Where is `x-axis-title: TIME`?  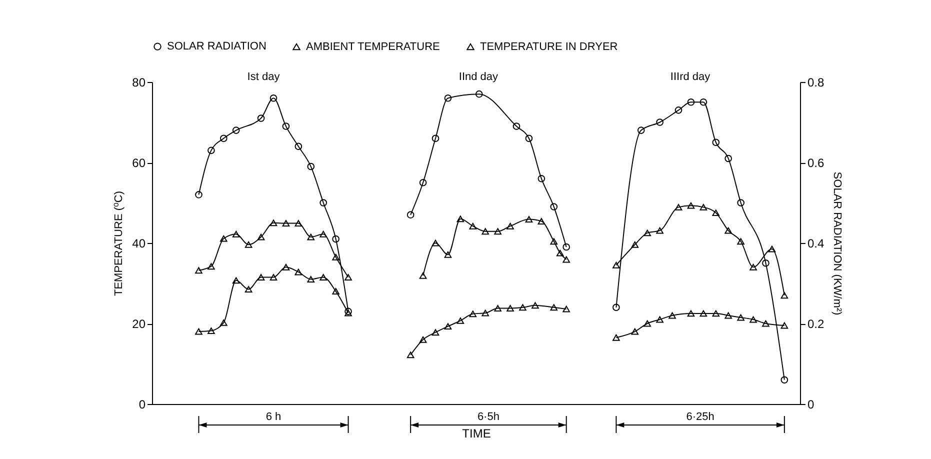
x-axis-title: TIME is located at coordinates (476, 433).